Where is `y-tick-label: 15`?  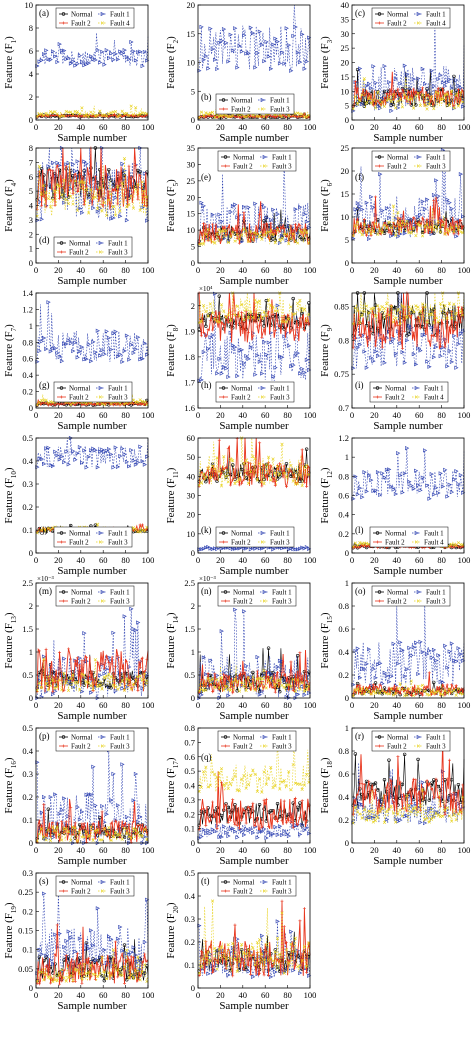 y-tick-label: 15 is located at coordinates (191, 214).